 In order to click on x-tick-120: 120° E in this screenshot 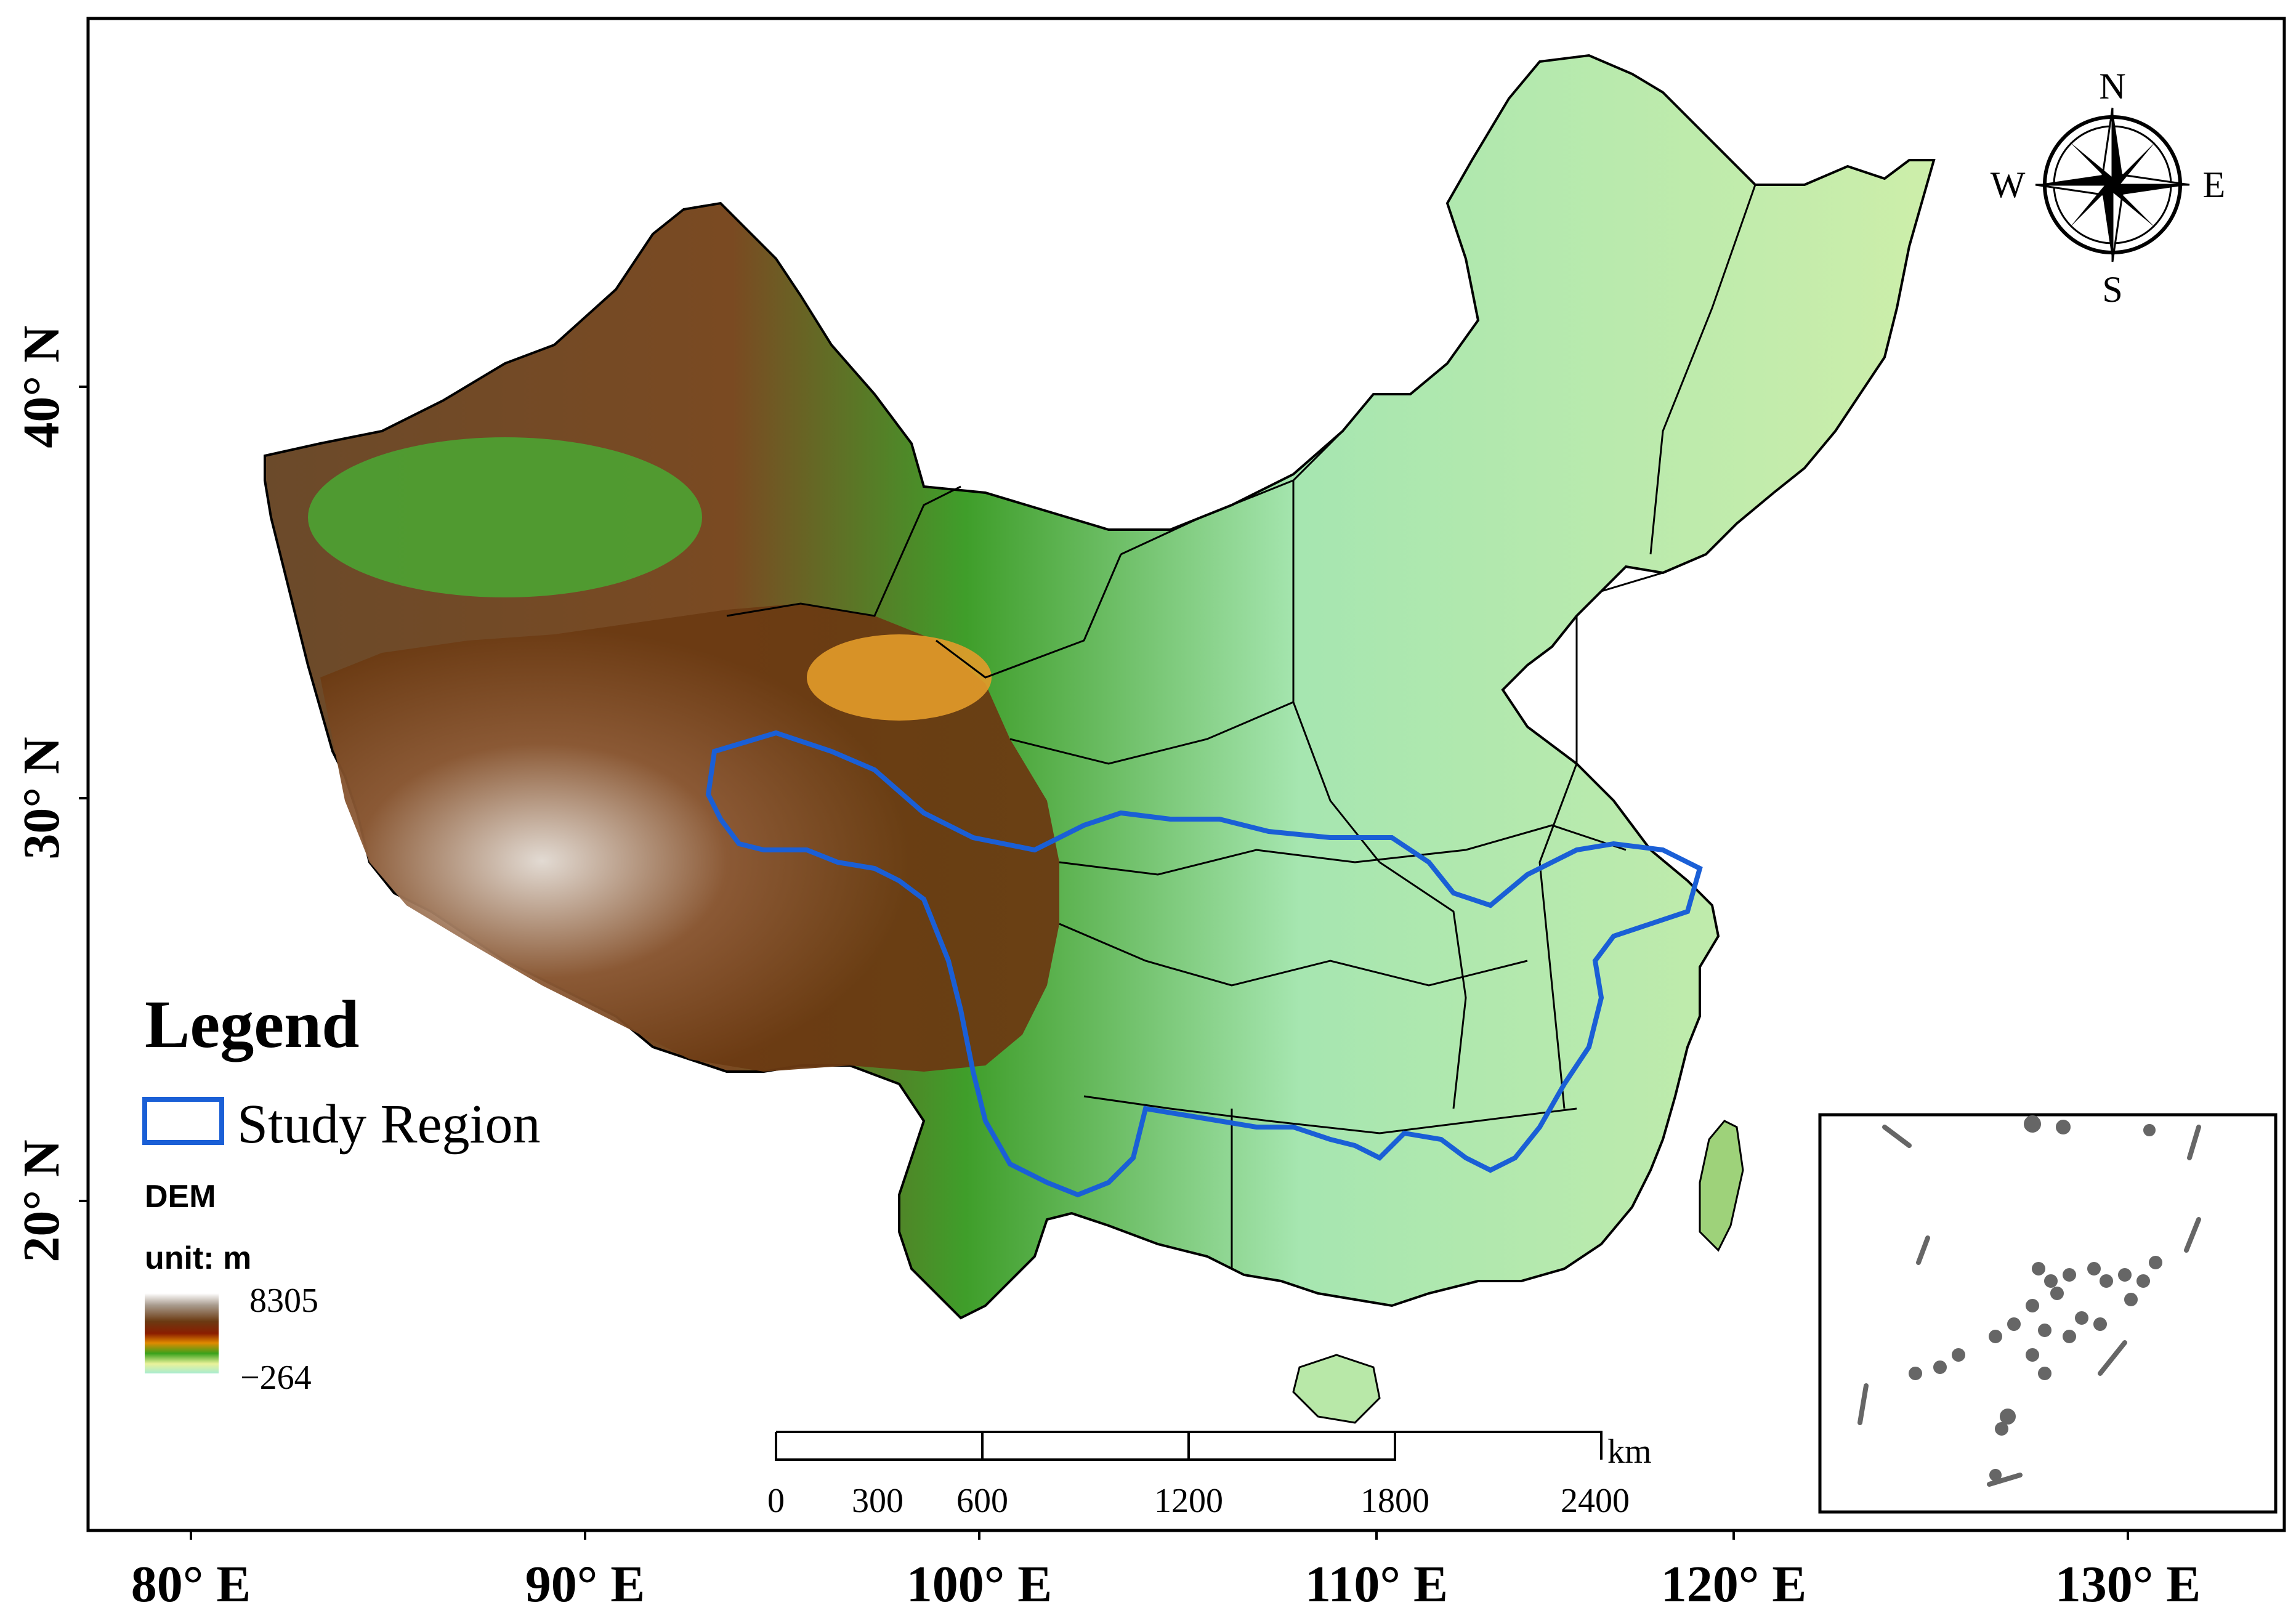, I will do `click(1734, 1584)`.